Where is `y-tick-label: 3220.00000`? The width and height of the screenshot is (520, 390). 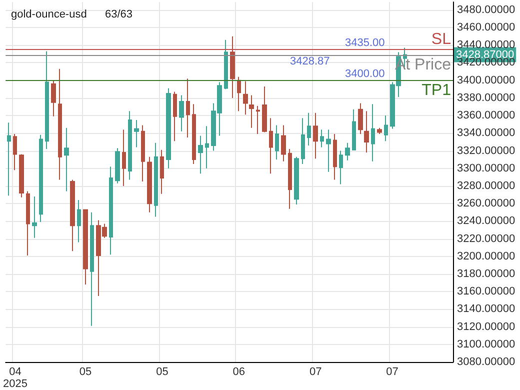
y-tick-label: 3220.00000 is located at coordinates (486, 238).